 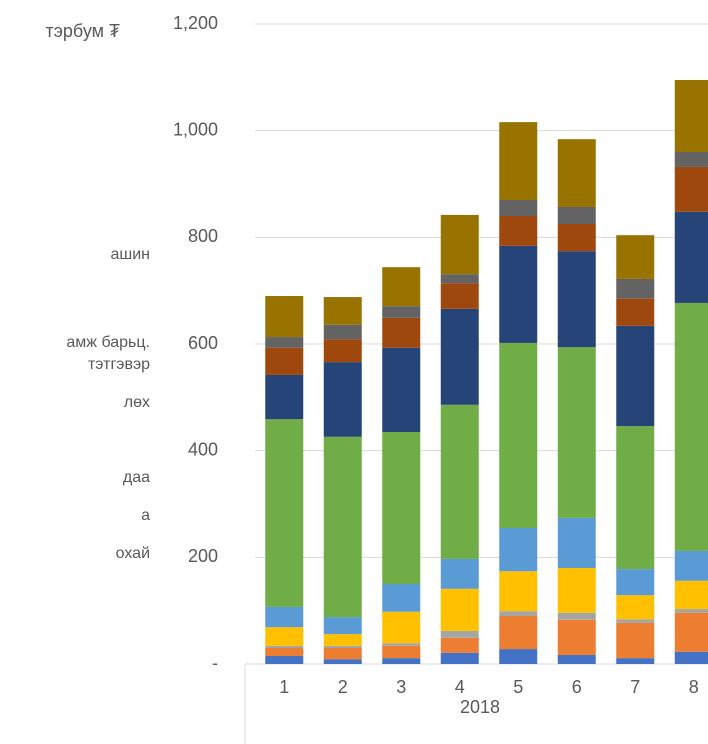 What do you see at coordinates (203, 556) in the screenshot?
I see `y-tick-label: 200` at bounding box center [203, 556].